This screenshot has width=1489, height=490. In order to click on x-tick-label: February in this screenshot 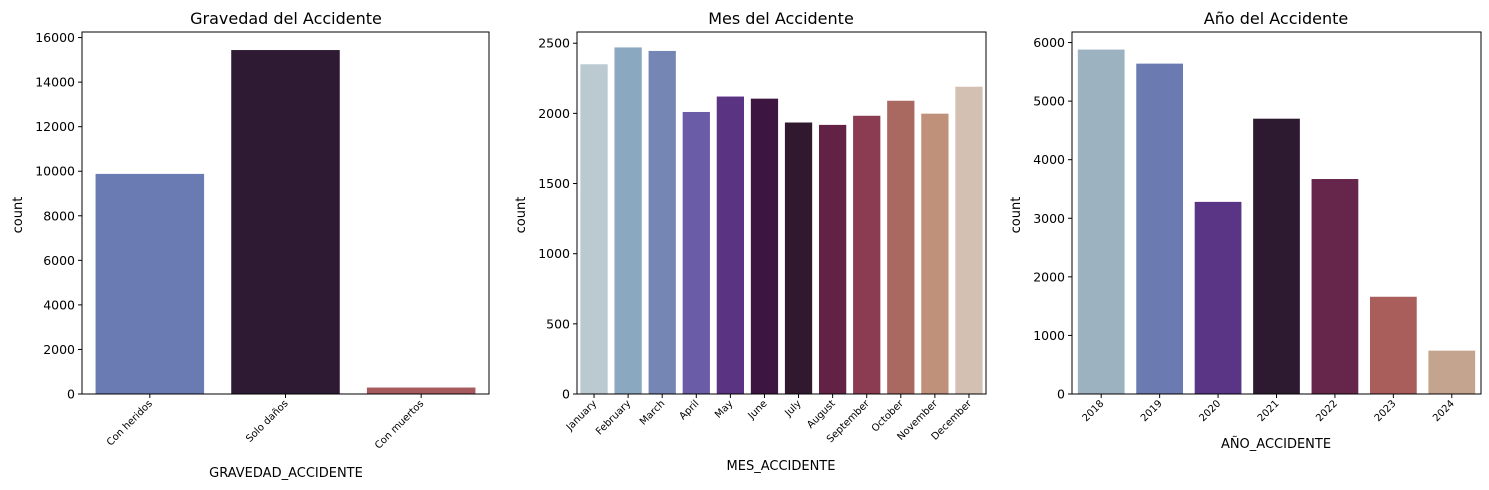, I will do `click(613, 417)`.